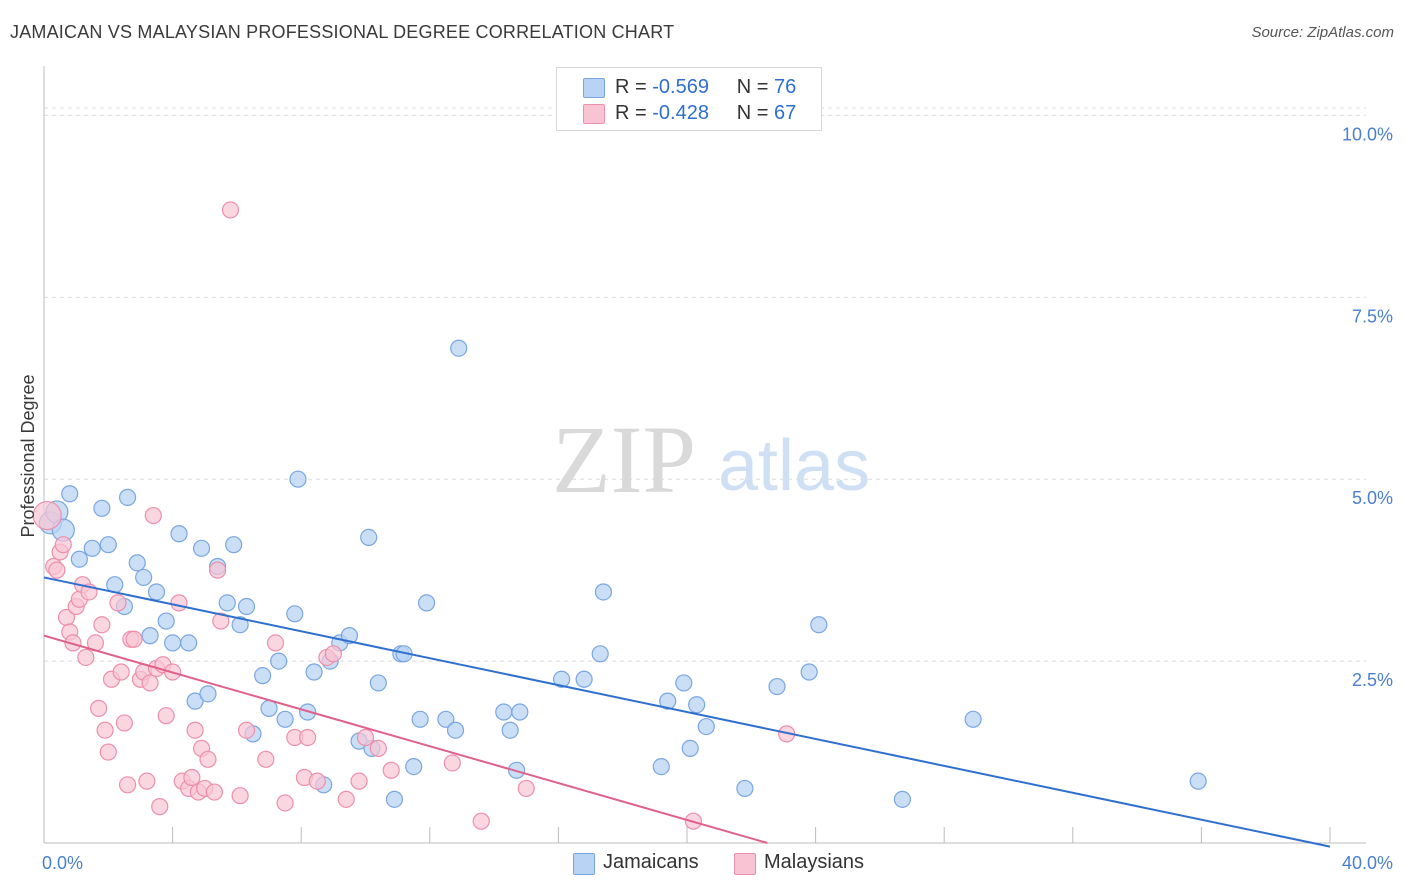  Describe the element at coordinates (651, 862) in the screenshot. I see `jamaicans-legend-label: Jamaicans` at that location.